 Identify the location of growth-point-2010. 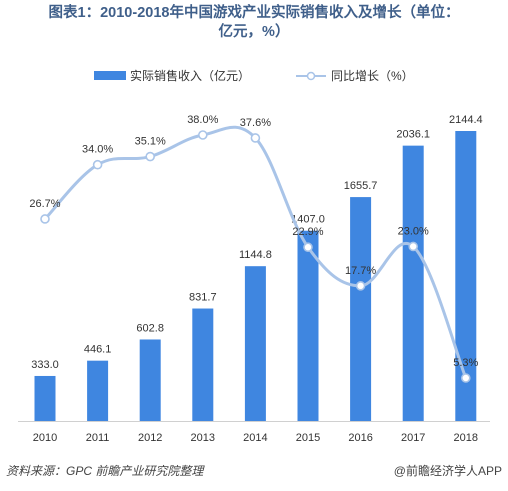
(45, 219).